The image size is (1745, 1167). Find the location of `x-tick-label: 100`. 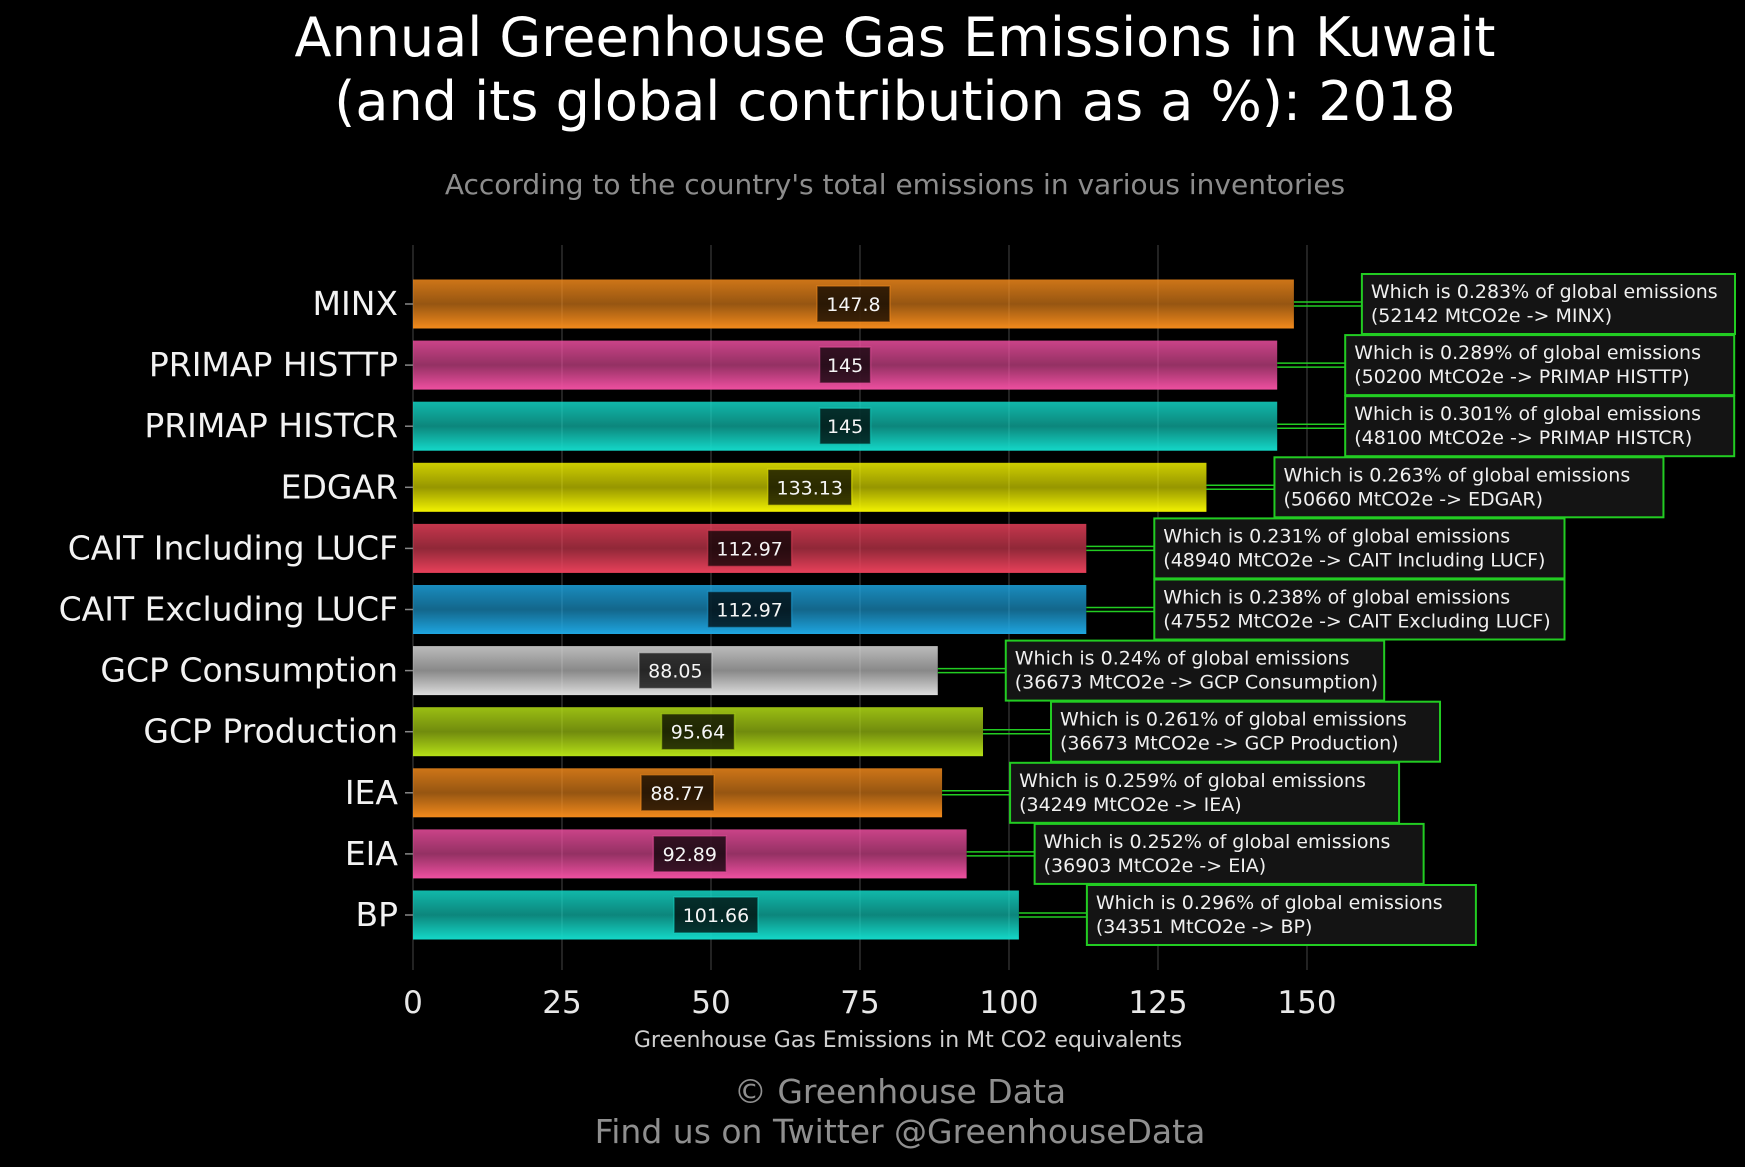

x-tick-label: 100 is located at coordinates (1008, 1003).